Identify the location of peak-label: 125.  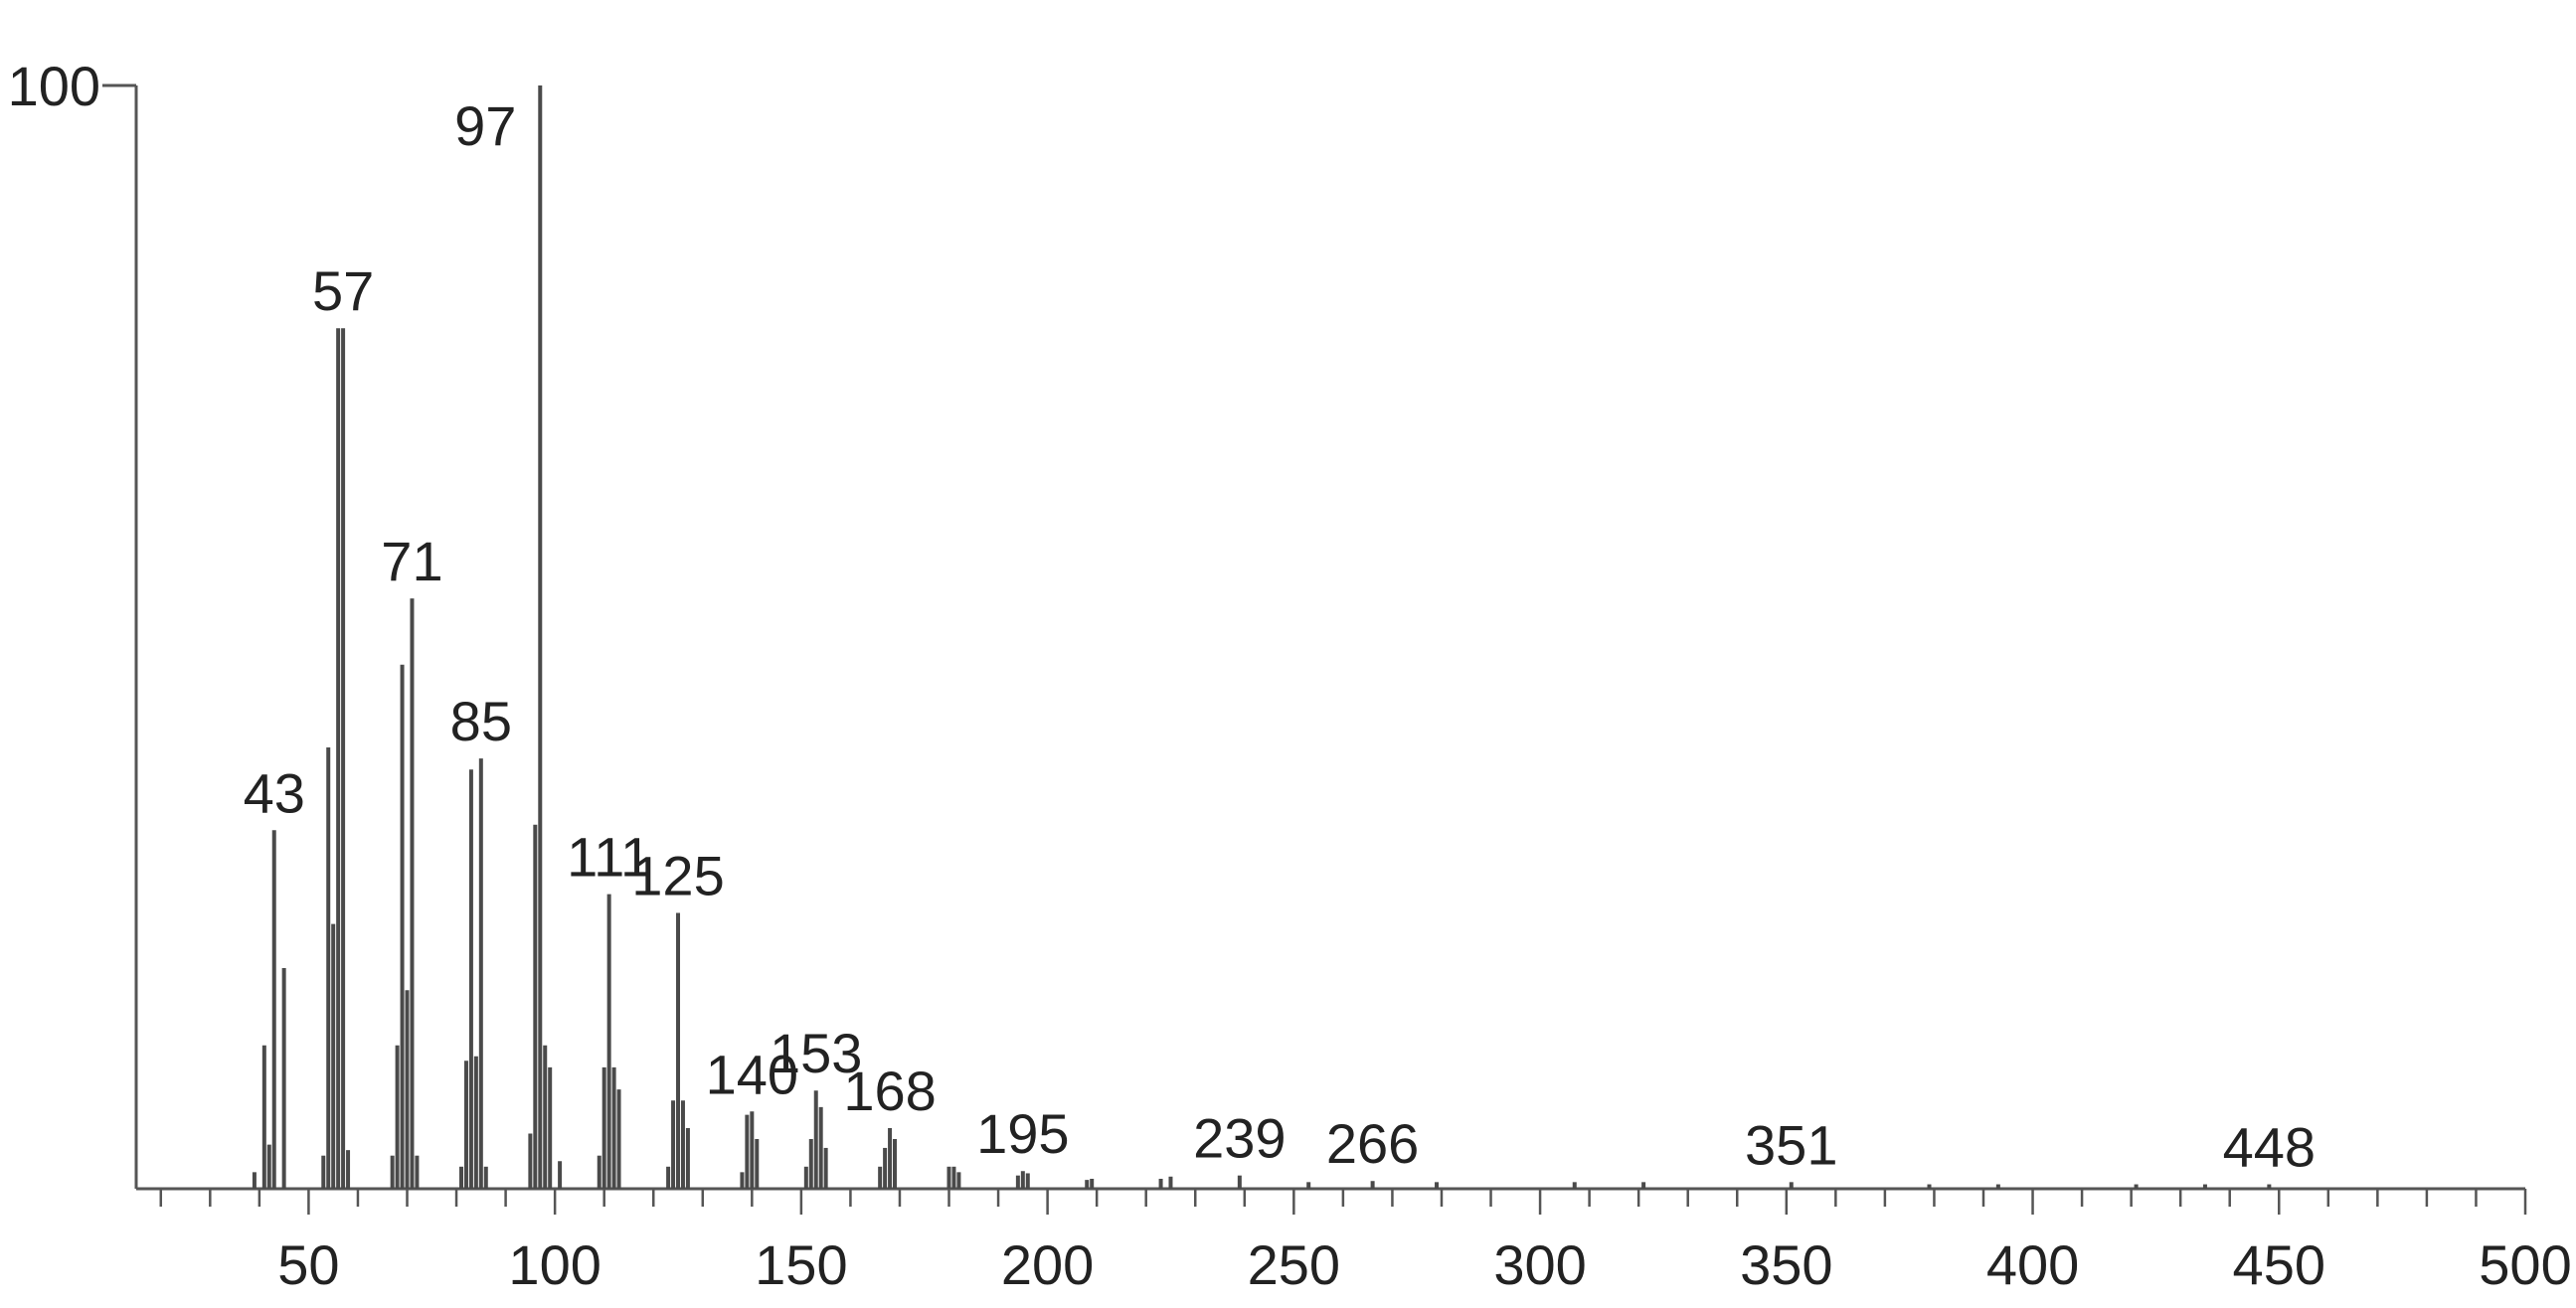
(677, 876).